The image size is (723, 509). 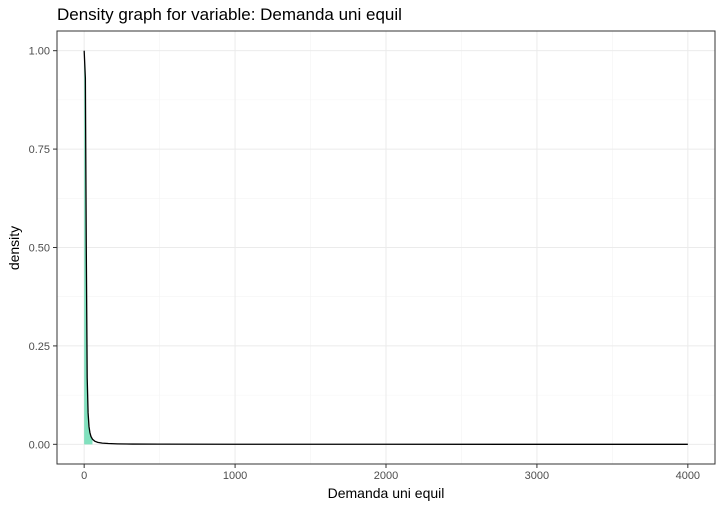 I want to click on x-tick-label: 2000, so click(x=386, y=476).